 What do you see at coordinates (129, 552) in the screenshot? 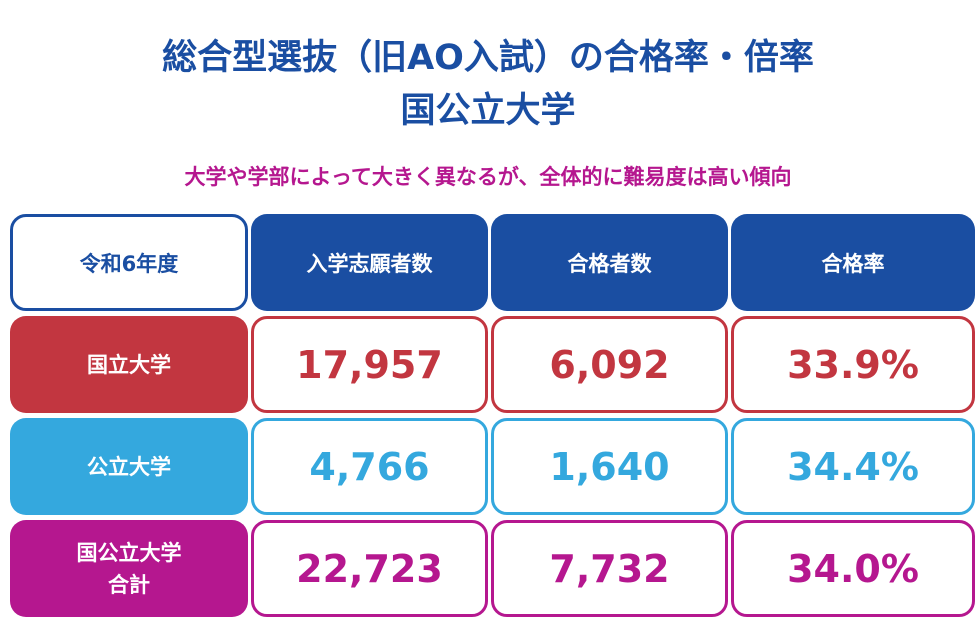
I see `row-label-text: 国公立大学` at bounding box center [129, 552].